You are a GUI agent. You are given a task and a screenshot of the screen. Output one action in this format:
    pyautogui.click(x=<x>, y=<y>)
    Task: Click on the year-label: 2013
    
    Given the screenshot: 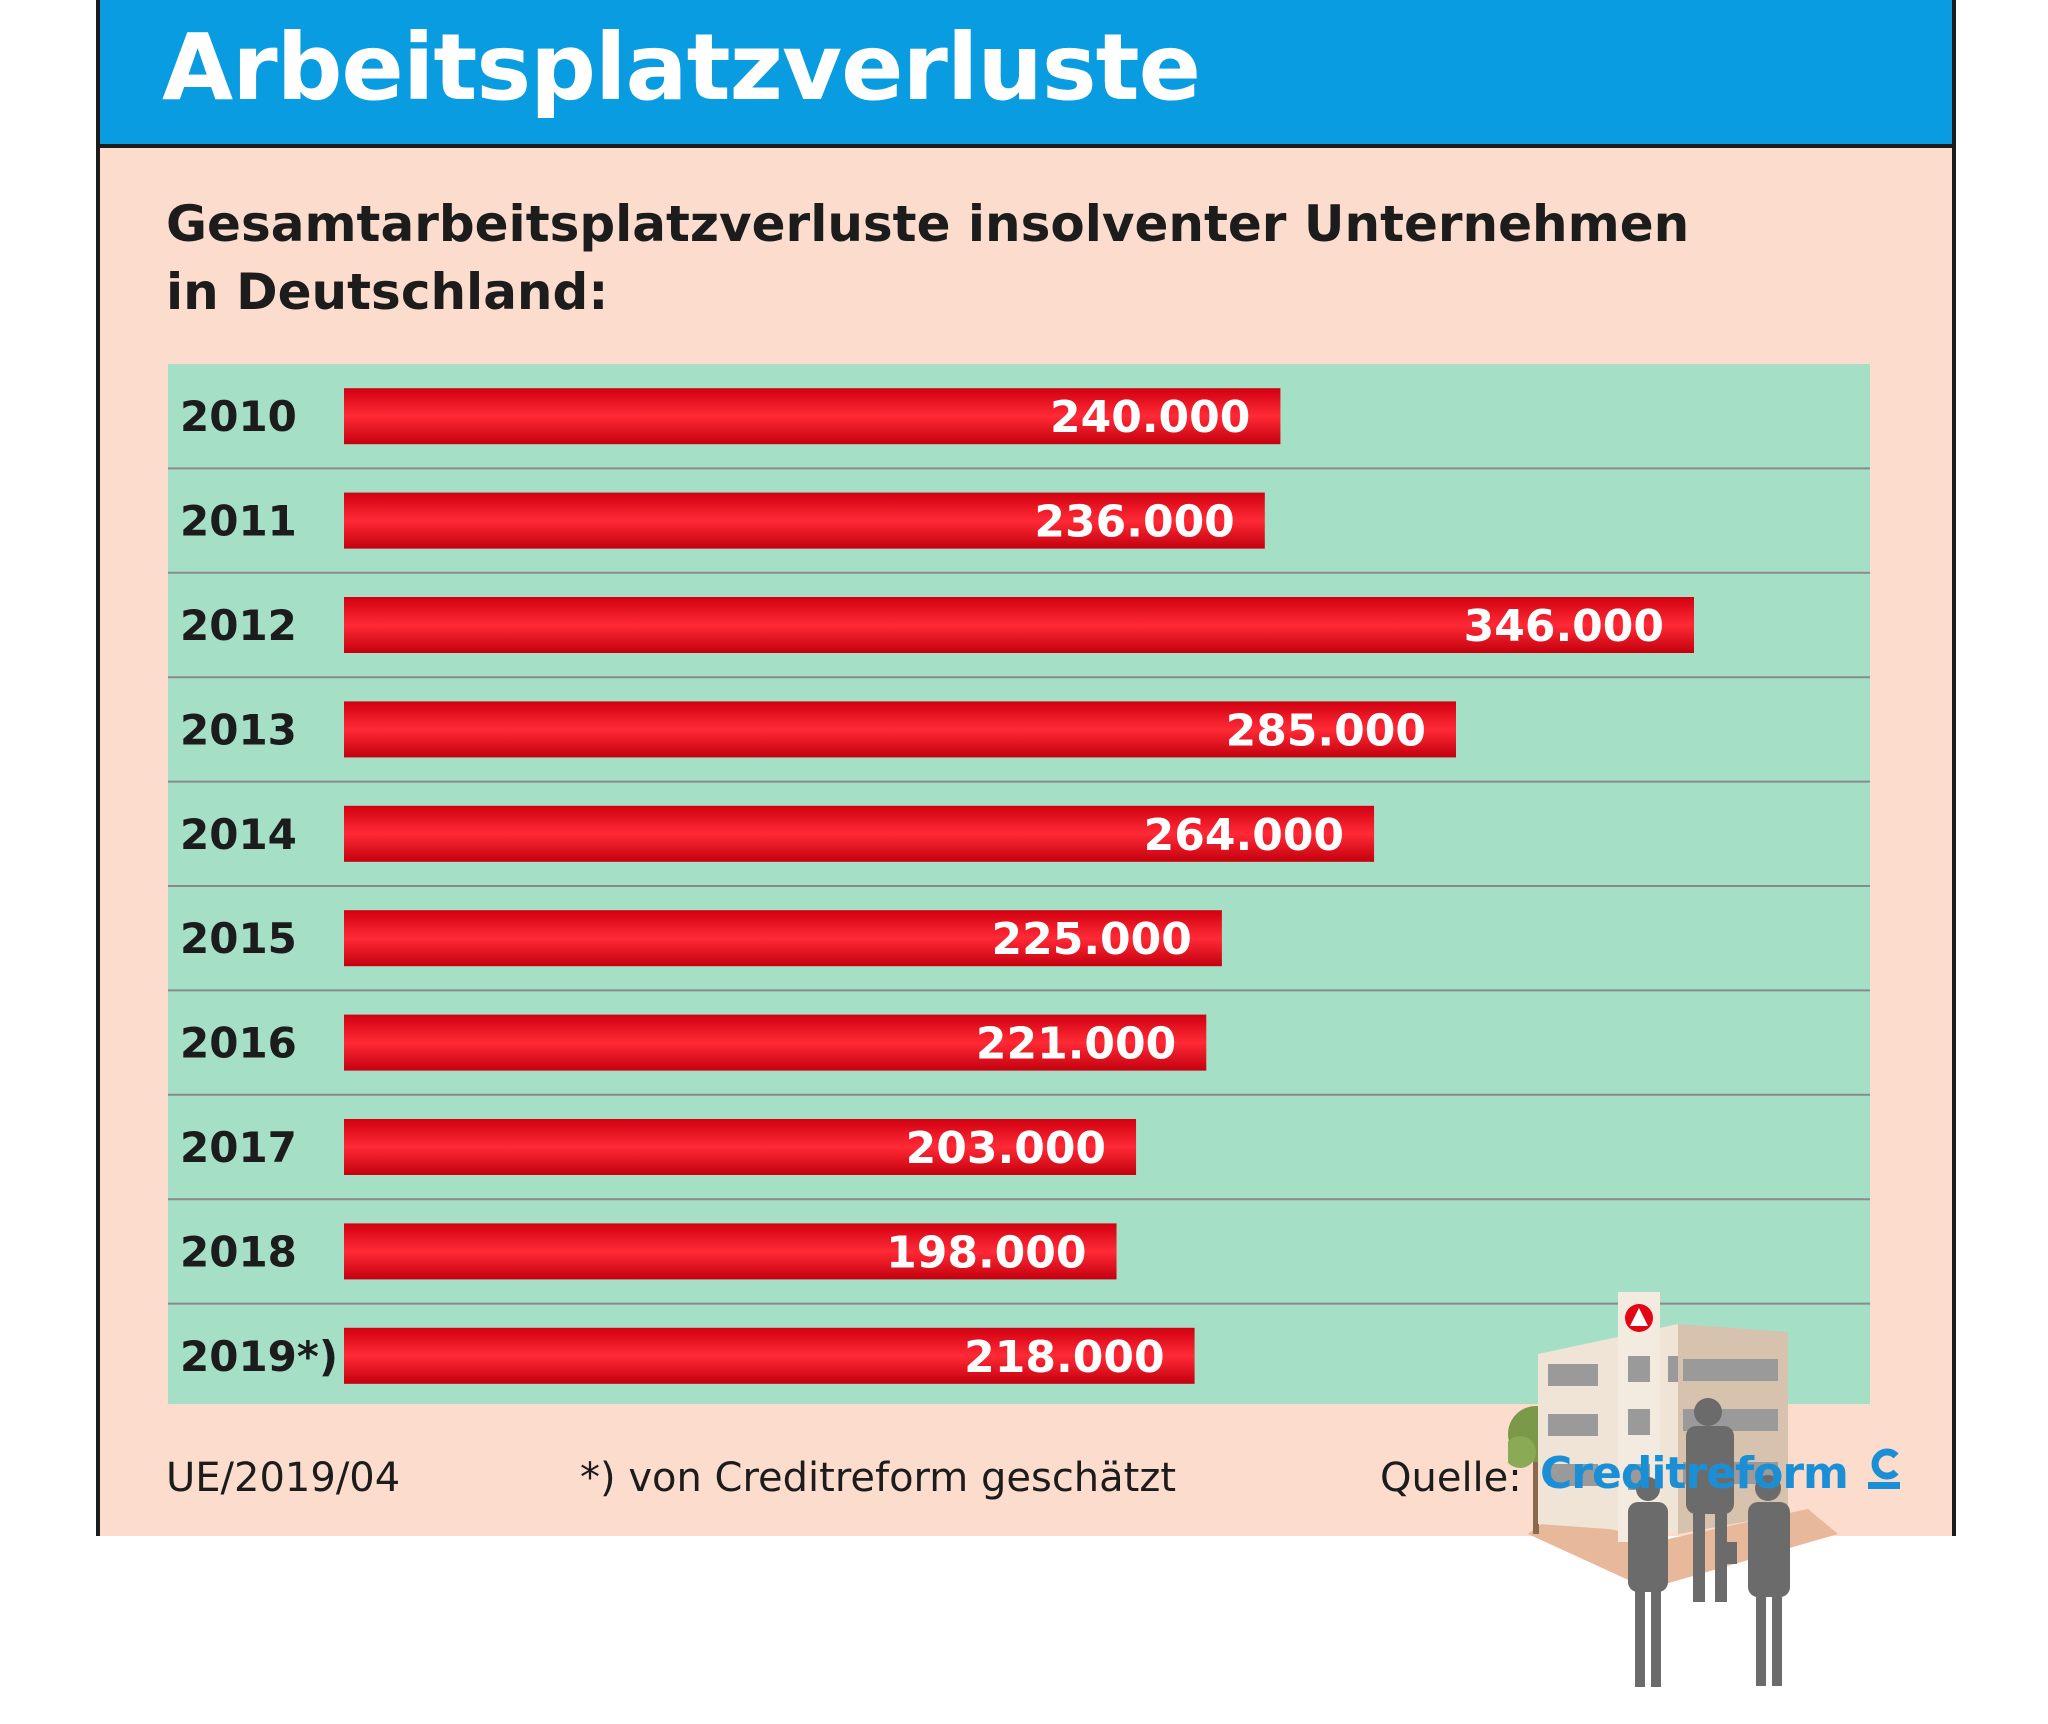 What is the action you would take?
    pyautogui.click(x=238, y=729)
    